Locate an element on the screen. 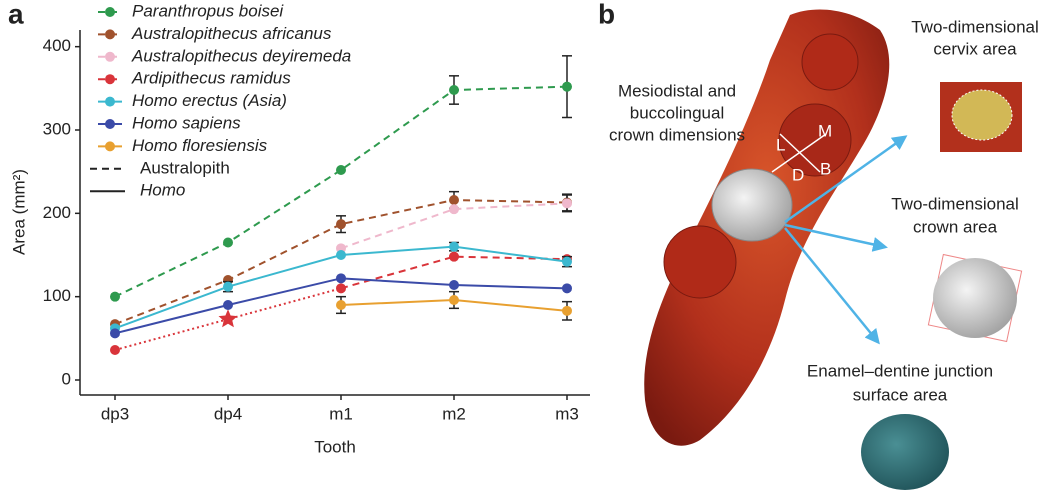  edj-render is located at coordinates (905, 452).